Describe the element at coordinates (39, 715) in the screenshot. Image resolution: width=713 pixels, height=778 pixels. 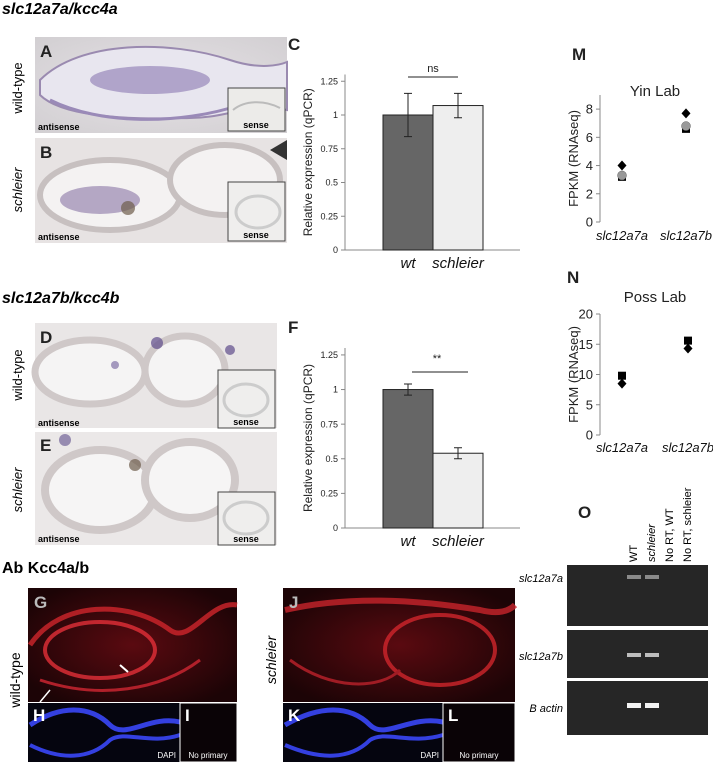
I see `panel-label: H` at that location.